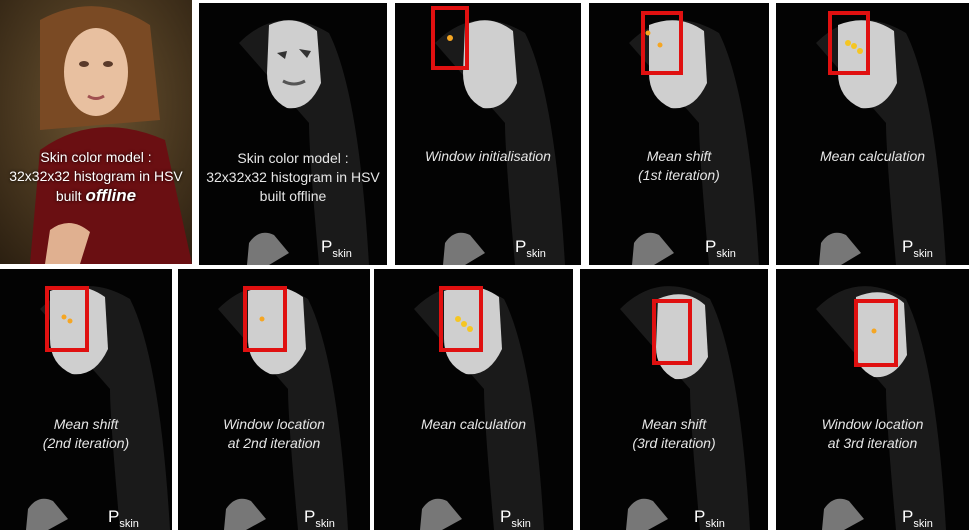 The height and width of the screenshot is (530, 969). Describe the element at coordinates (274, 443) in the screenshot. I see `caption-line: at 2nd iteration` at that location.